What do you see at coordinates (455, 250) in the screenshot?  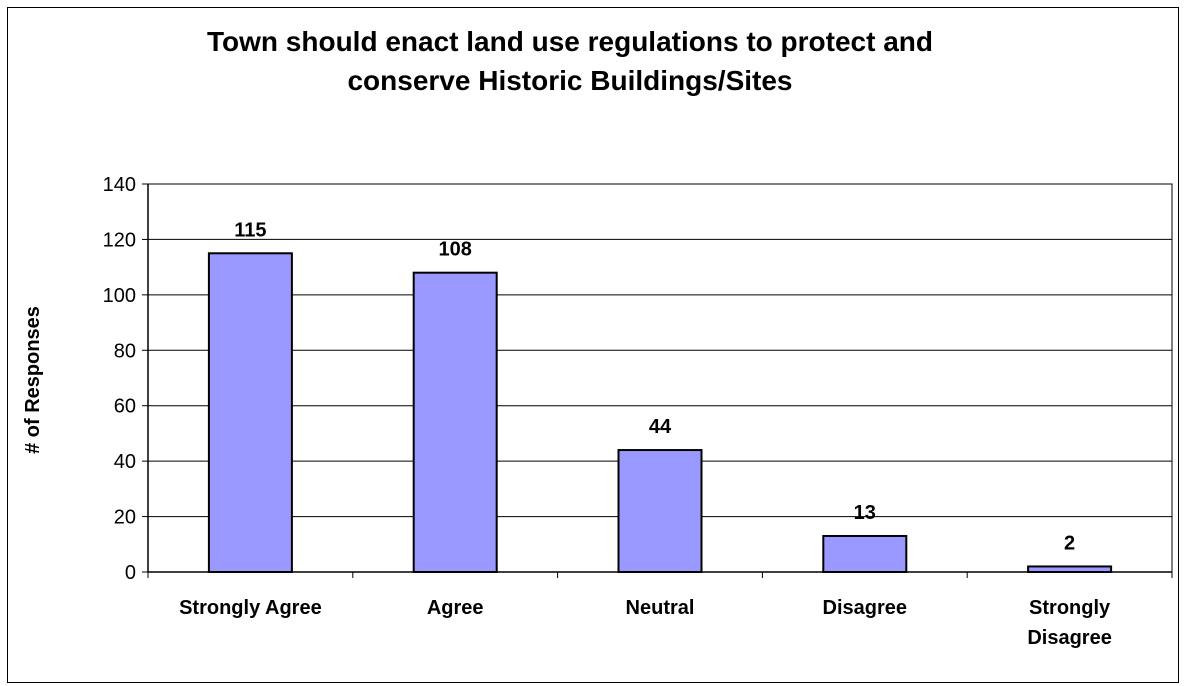 I see `data-label: 108` at bounding box center [455, 250].